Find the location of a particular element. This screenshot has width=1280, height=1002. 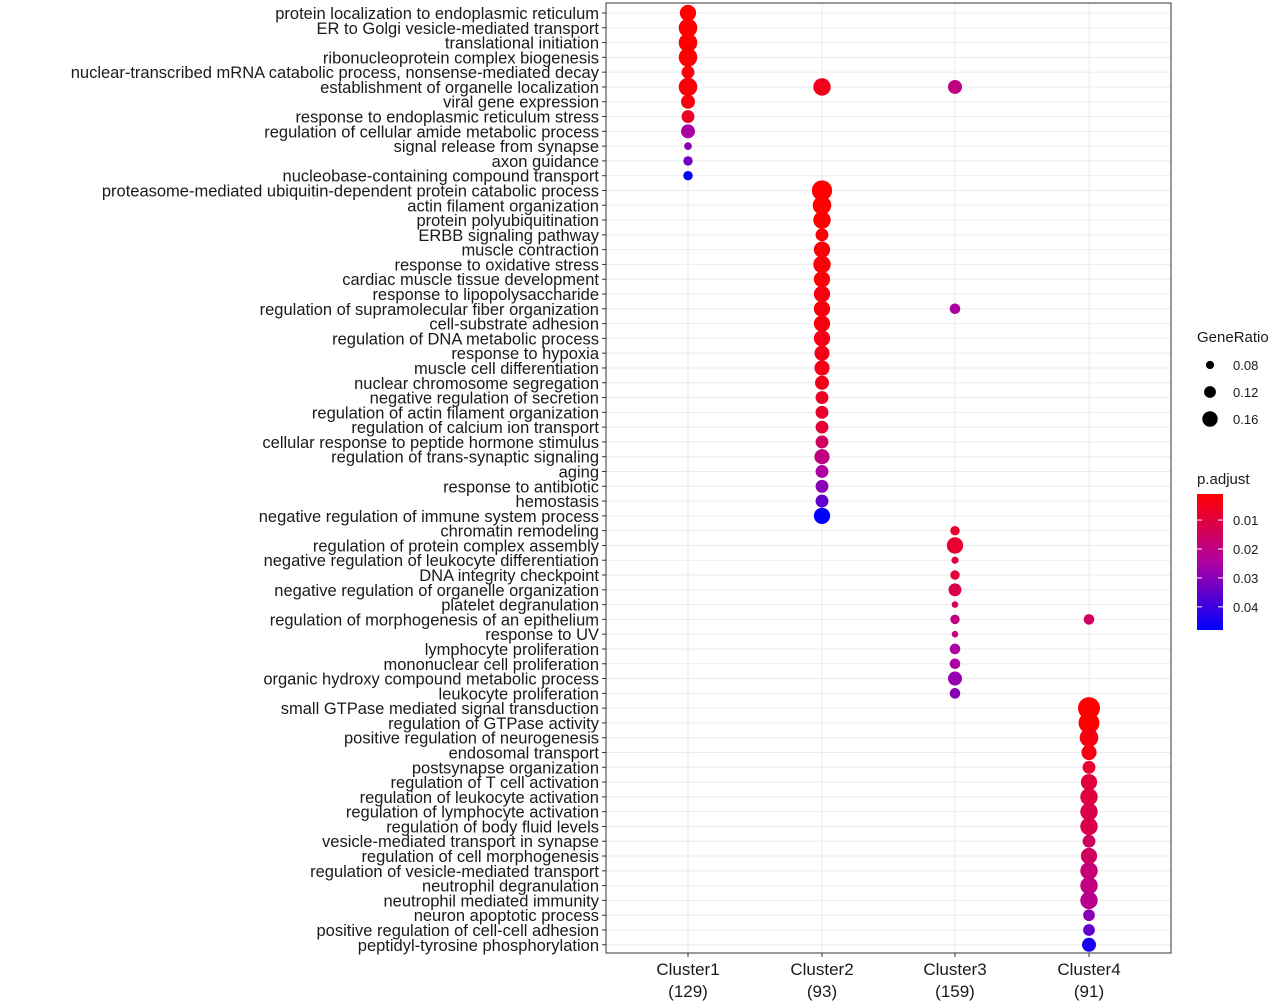

term-label: regulation of leukocyte activation is located at coordinates (479, 798).